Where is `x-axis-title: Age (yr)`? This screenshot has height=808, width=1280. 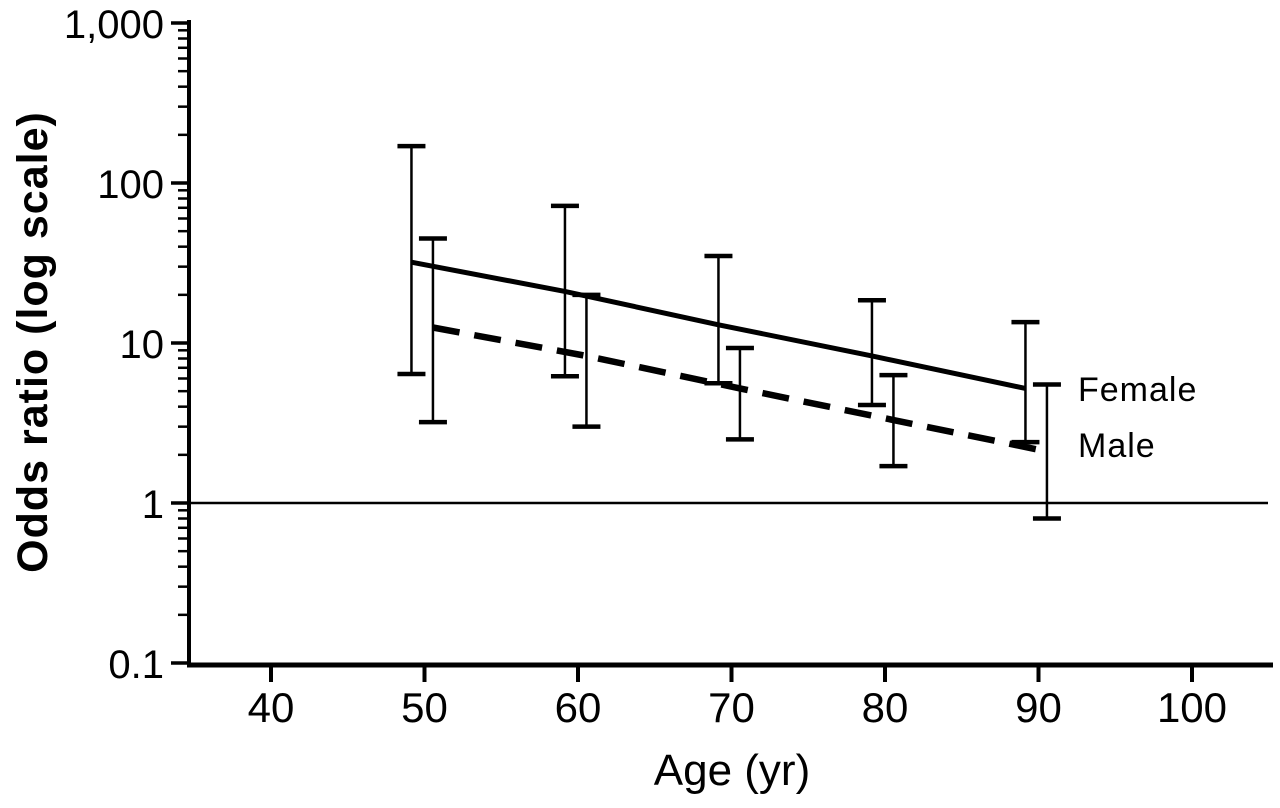
x-axis-title: Age (yr) is located at coordinates (732, 770).